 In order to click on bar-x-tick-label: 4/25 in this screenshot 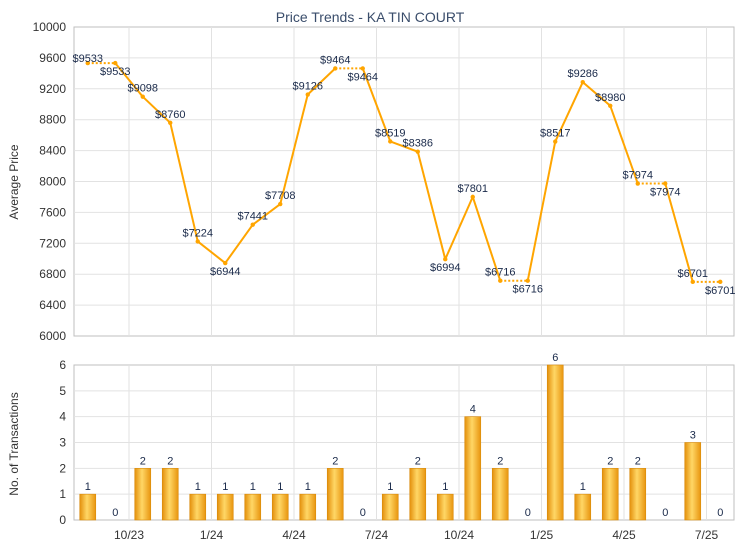, I will do `click(624, 535)`.